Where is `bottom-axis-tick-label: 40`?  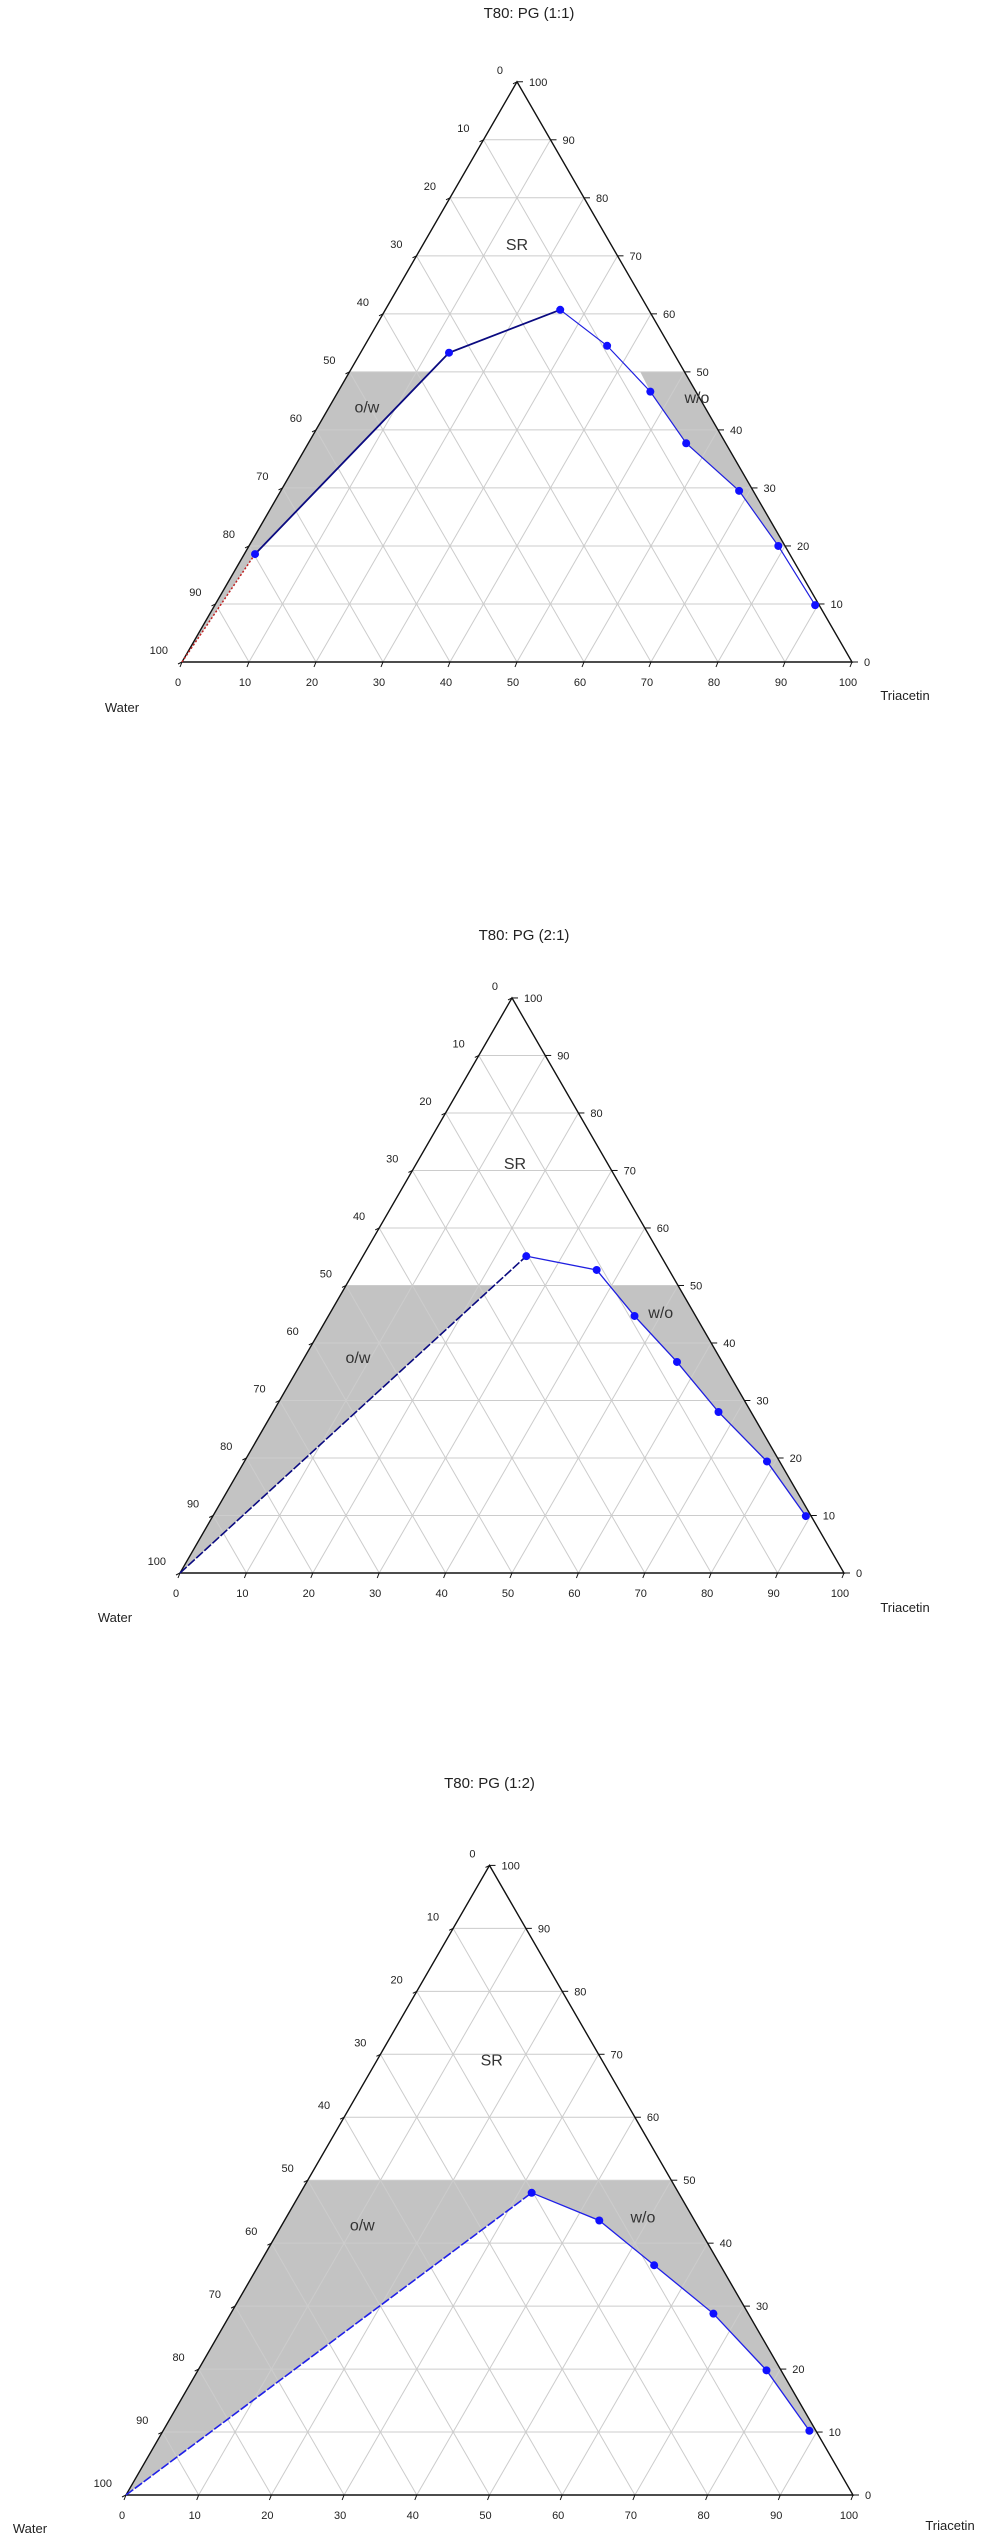 bottom-axis-tick-label: 40 is located at coordinates (441, 1594).